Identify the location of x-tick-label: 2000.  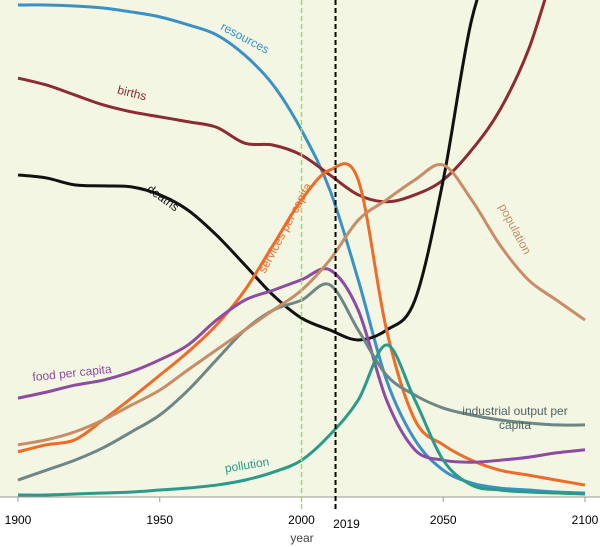
(301, 520).